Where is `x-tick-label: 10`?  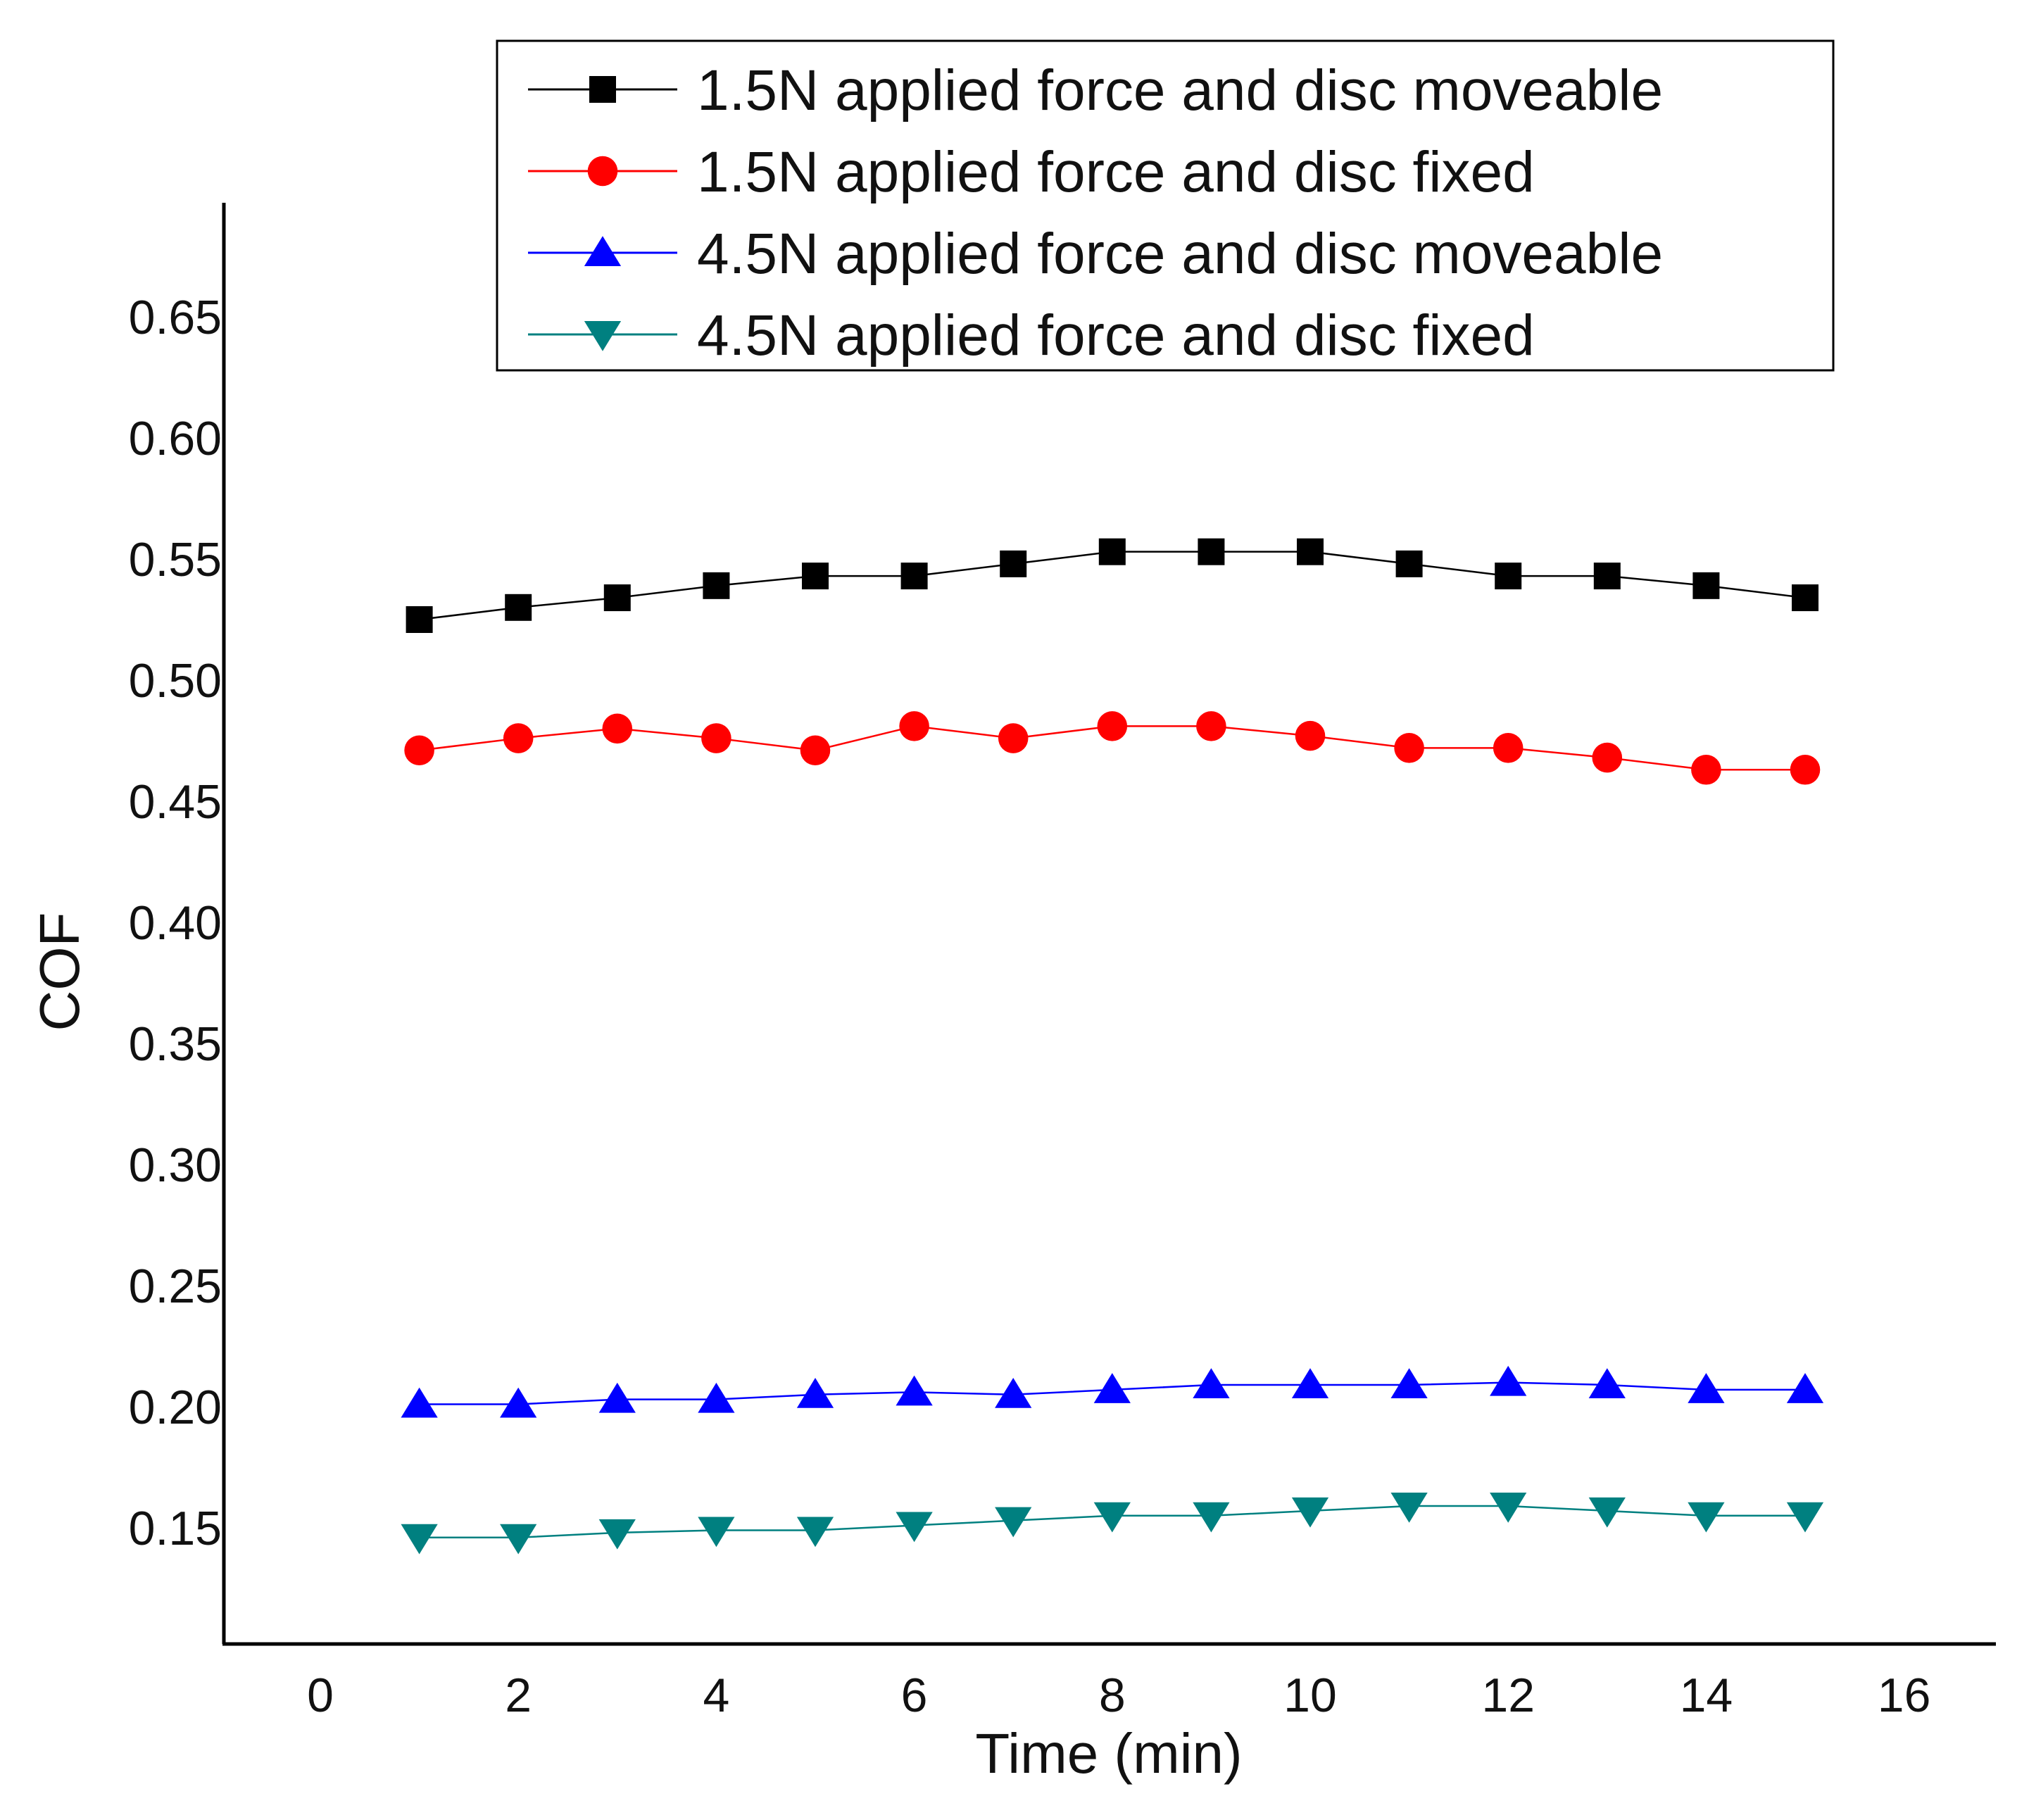 x-tick-label: 10 is located at coordinates (1310, 1695).